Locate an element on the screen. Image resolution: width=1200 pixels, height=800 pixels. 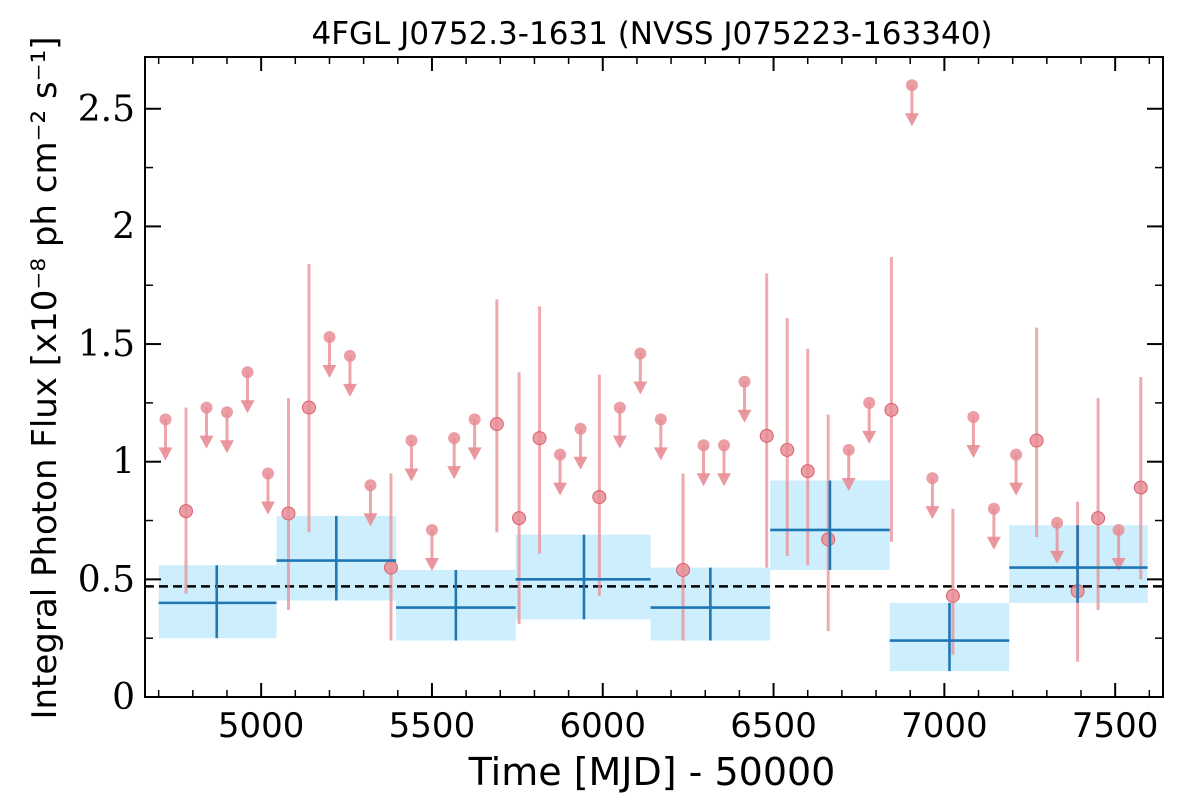
x-axis-label: Time [MJD] - 50000 is located at coordinates (652, 772).